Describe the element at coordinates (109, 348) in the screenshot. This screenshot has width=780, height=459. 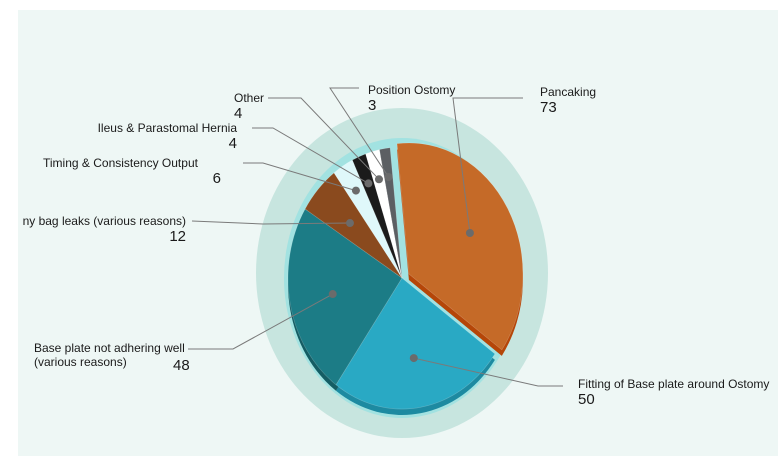
I see `label-baseplate-name-1: Base plate not adhering well` at that location.